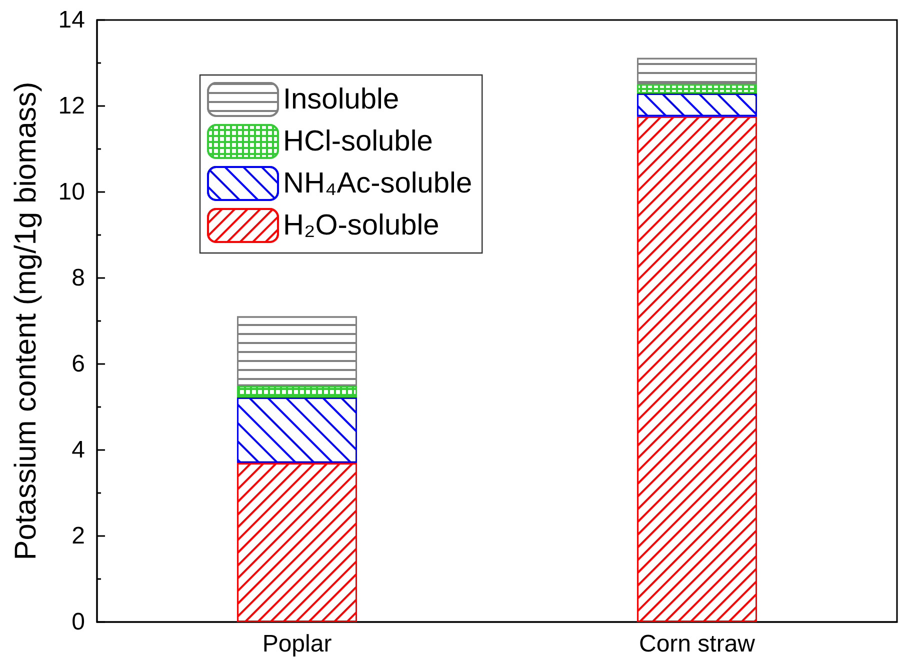 This screenshot has height=663, width=900. I want to click on y-axis-title: Potassium content (mg/1g biomass), so click(26, 321).